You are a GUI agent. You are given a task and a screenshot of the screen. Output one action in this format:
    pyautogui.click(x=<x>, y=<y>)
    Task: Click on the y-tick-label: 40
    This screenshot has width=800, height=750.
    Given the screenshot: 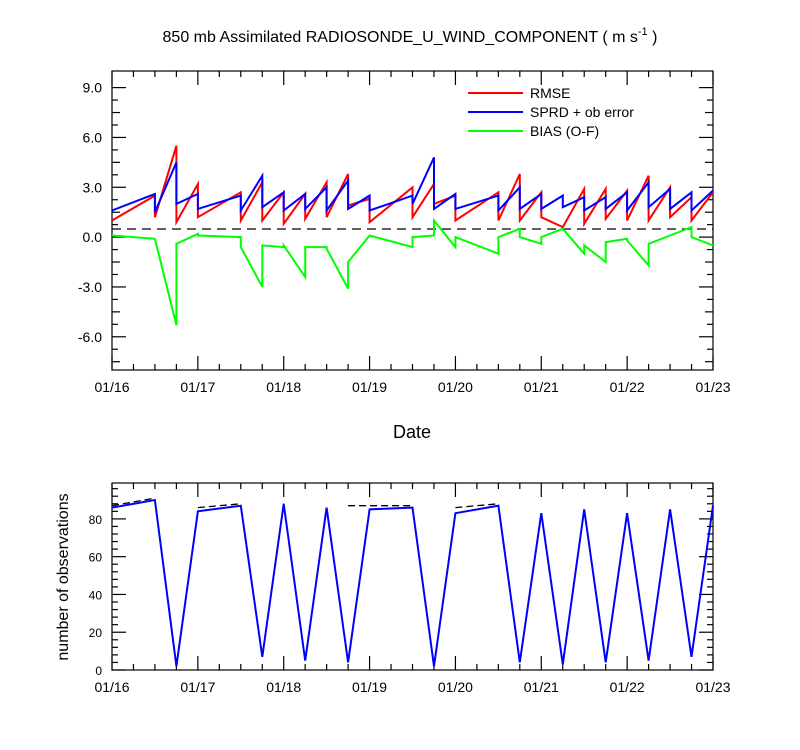 What is the action you would take?
    pyautogui.click(x=96, y=595)
    